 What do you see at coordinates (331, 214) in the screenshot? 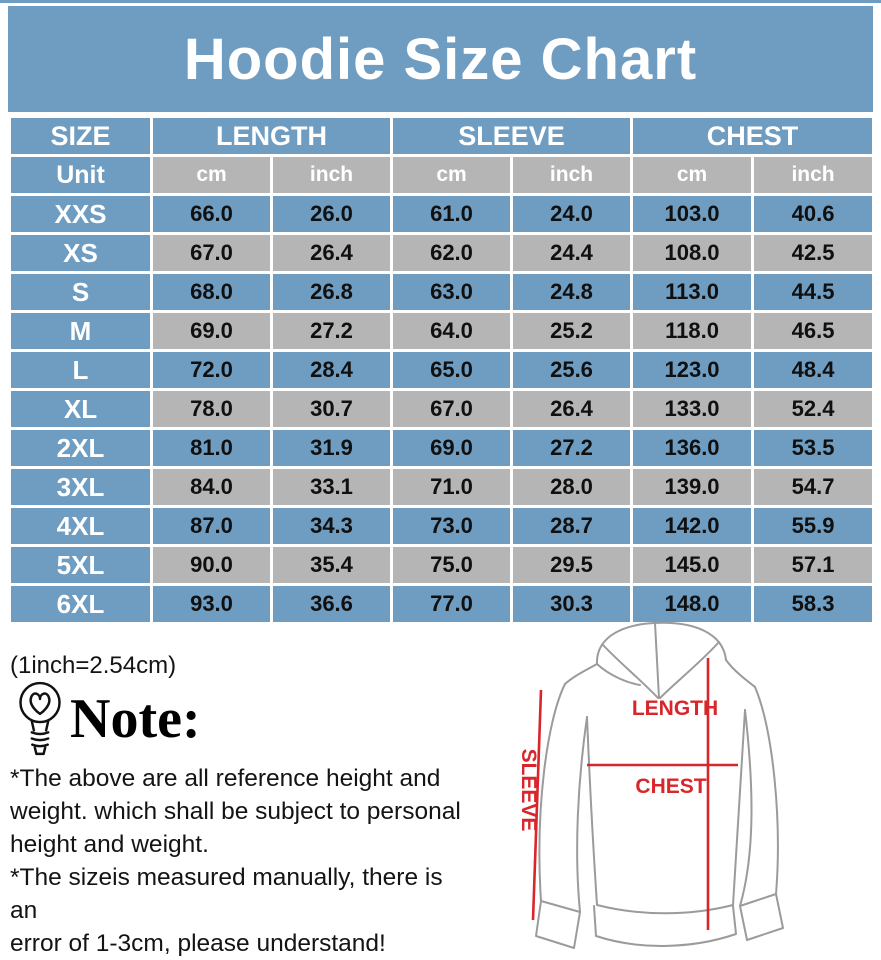
I see `value-cell: 26.0` at bounding box center [331, 214].